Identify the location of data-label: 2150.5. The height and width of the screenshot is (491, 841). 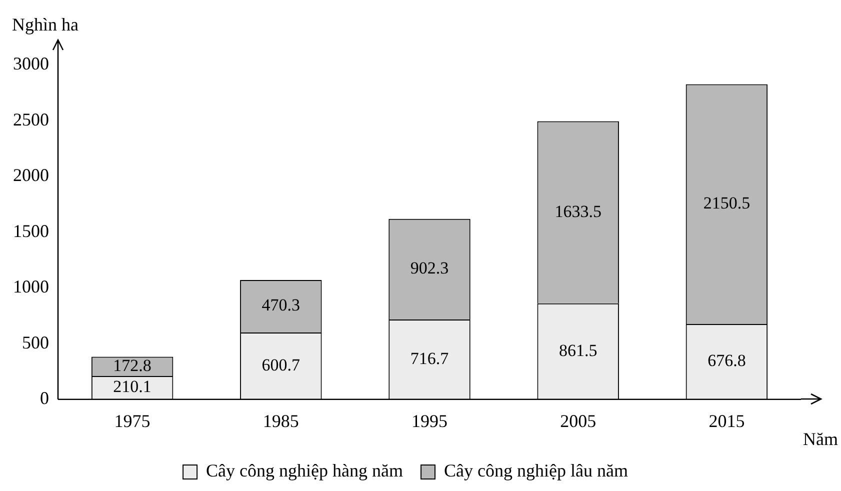
(726, 203).